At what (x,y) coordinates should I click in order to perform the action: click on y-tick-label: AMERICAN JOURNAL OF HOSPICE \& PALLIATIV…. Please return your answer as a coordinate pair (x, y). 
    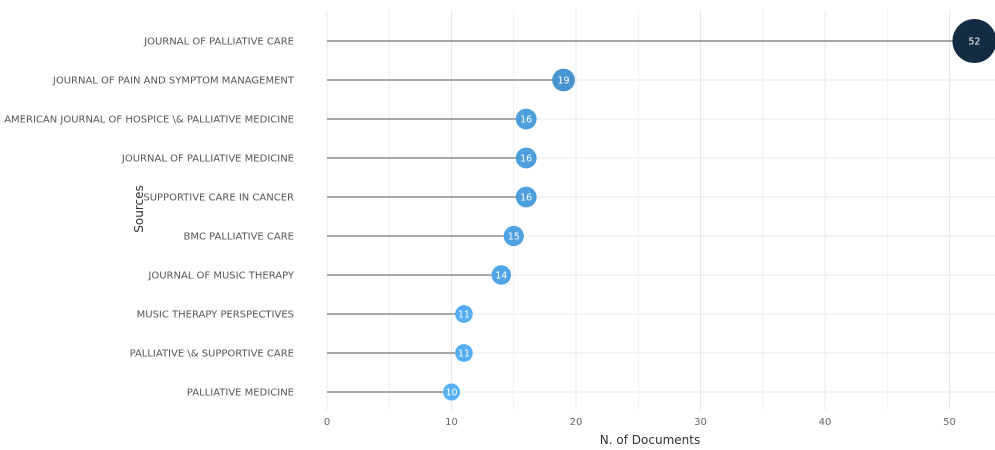
    Looking at the image, I should click on (149, 120).